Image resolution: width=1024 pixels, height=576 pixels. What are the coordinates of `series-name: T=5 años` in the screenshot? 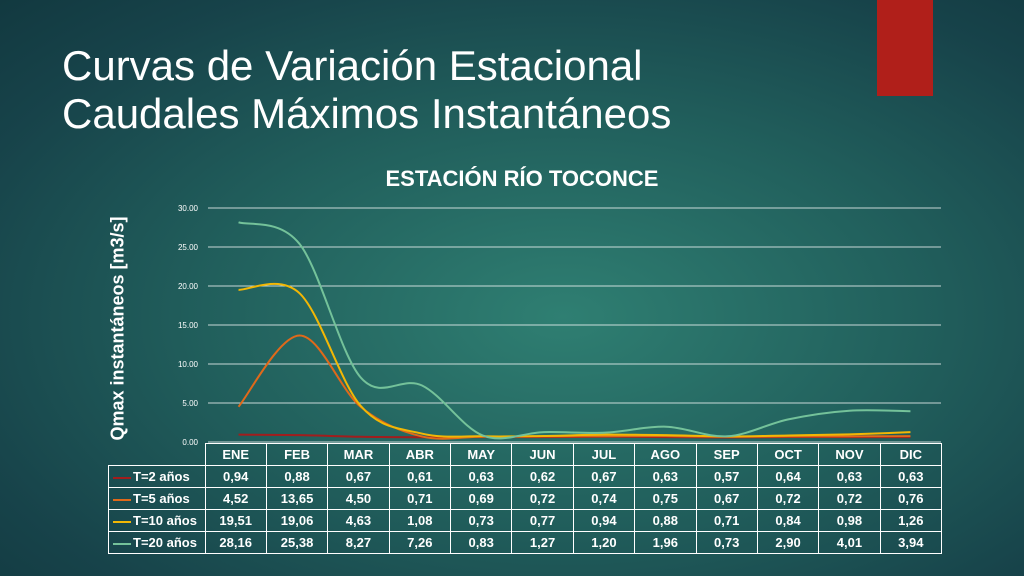 It's located at (161, 498).